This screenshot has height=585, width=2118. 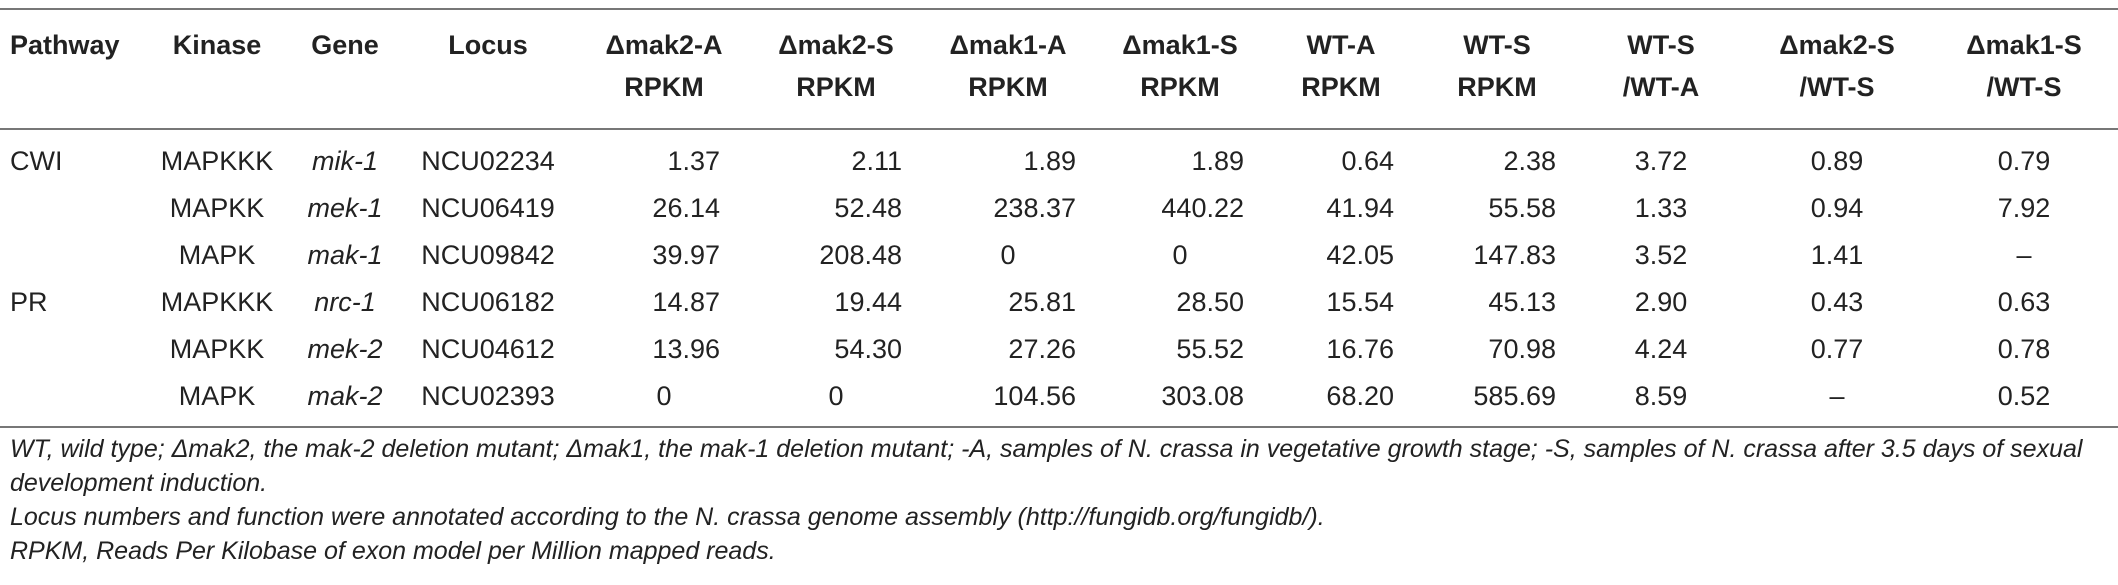 What do you see at coordinates (2024, 349) in the screenshot?
I see `cell-value: 0.78` at bounding box center [2024, 349].